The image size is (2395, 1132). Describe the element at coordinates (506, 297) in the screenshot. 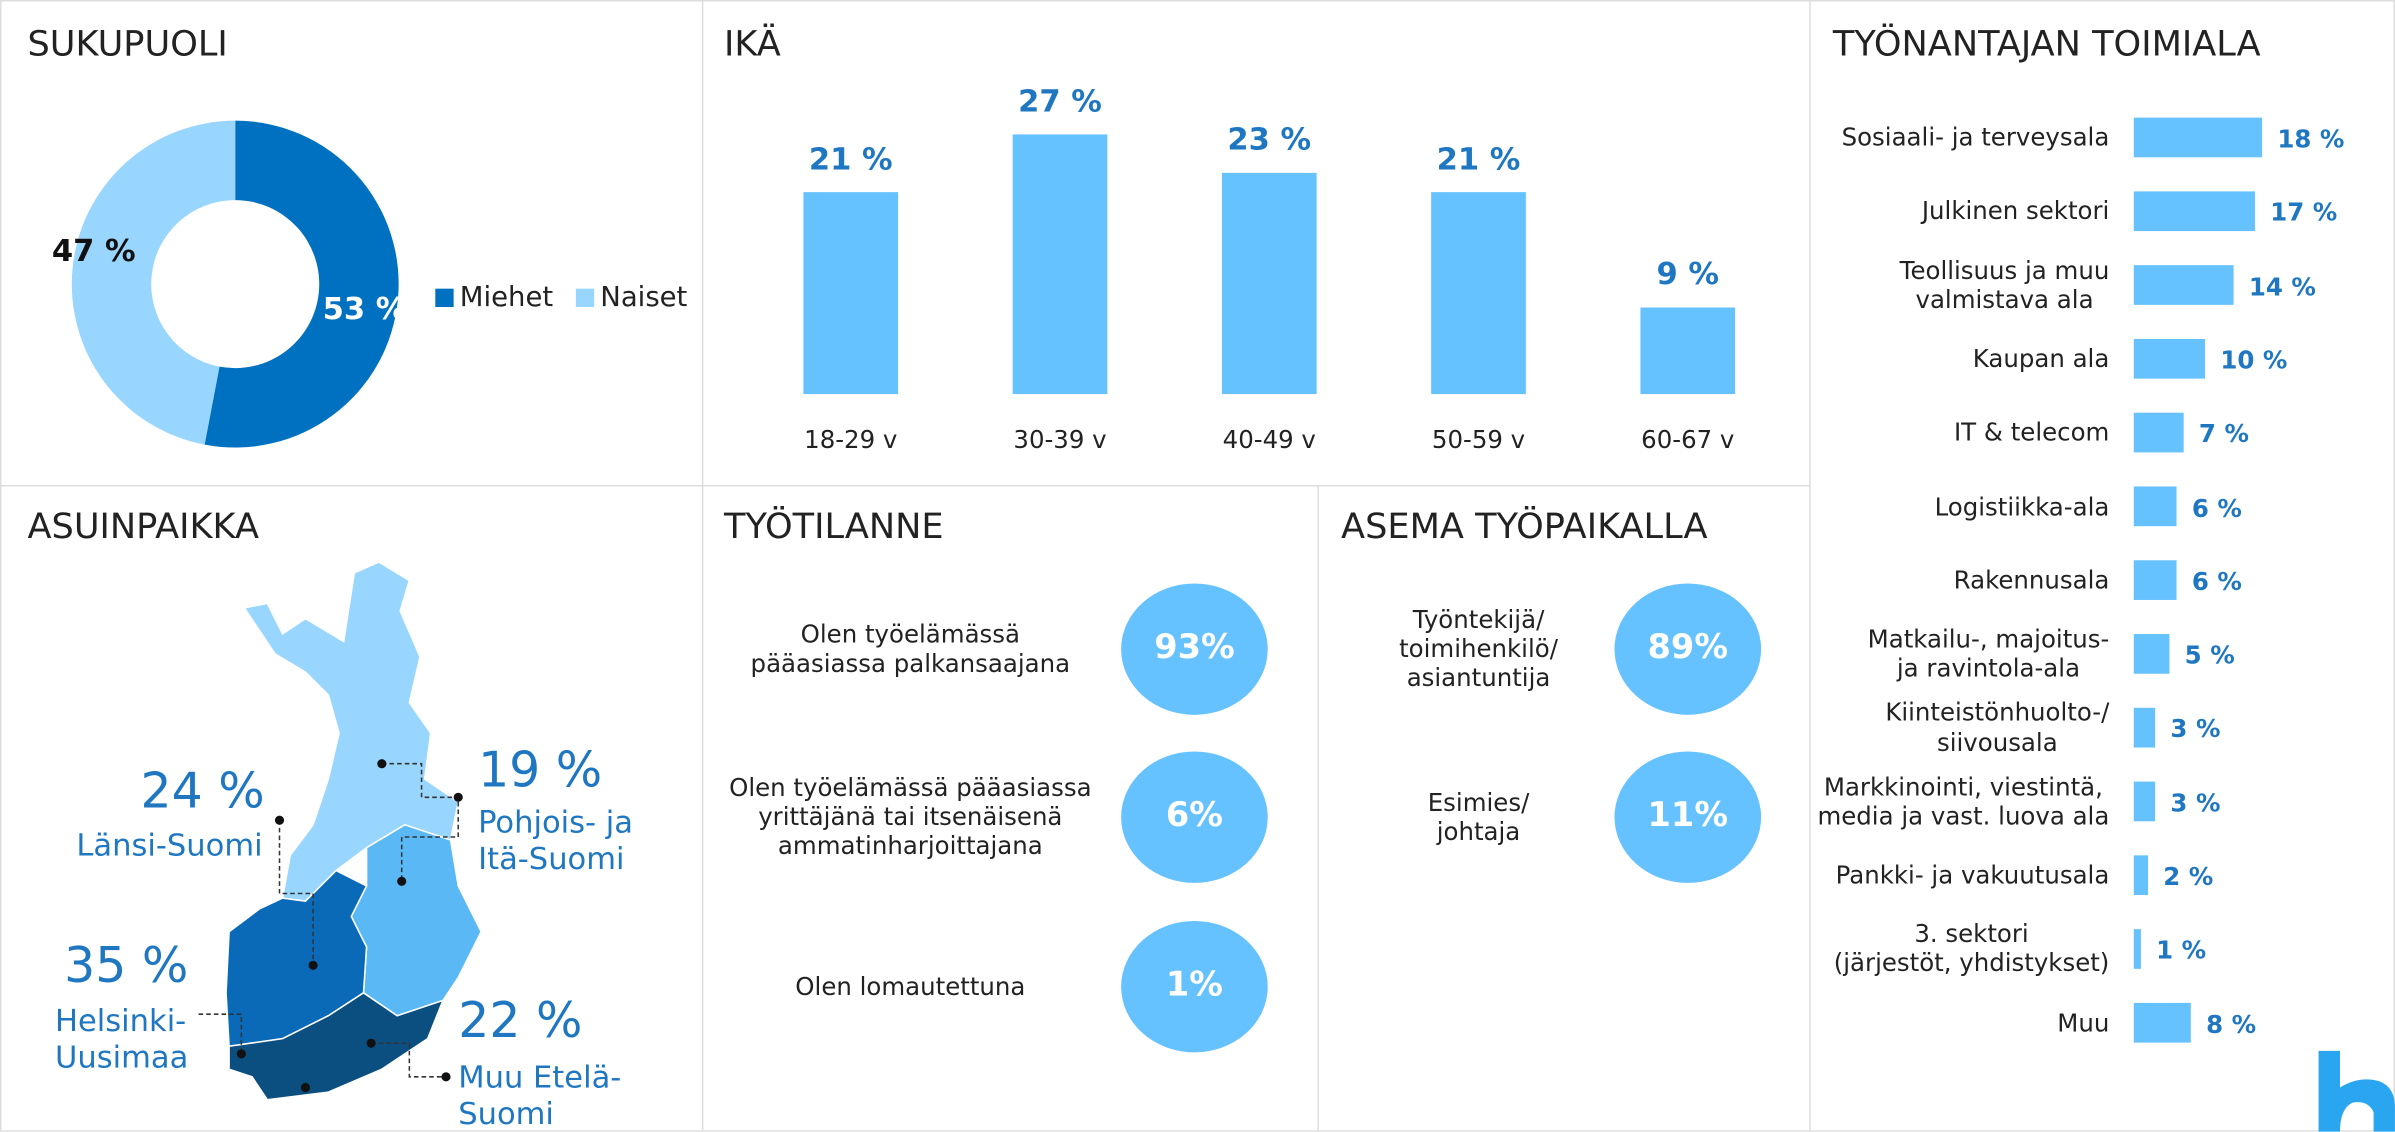

I see `legend-label: Miehet` at that location.